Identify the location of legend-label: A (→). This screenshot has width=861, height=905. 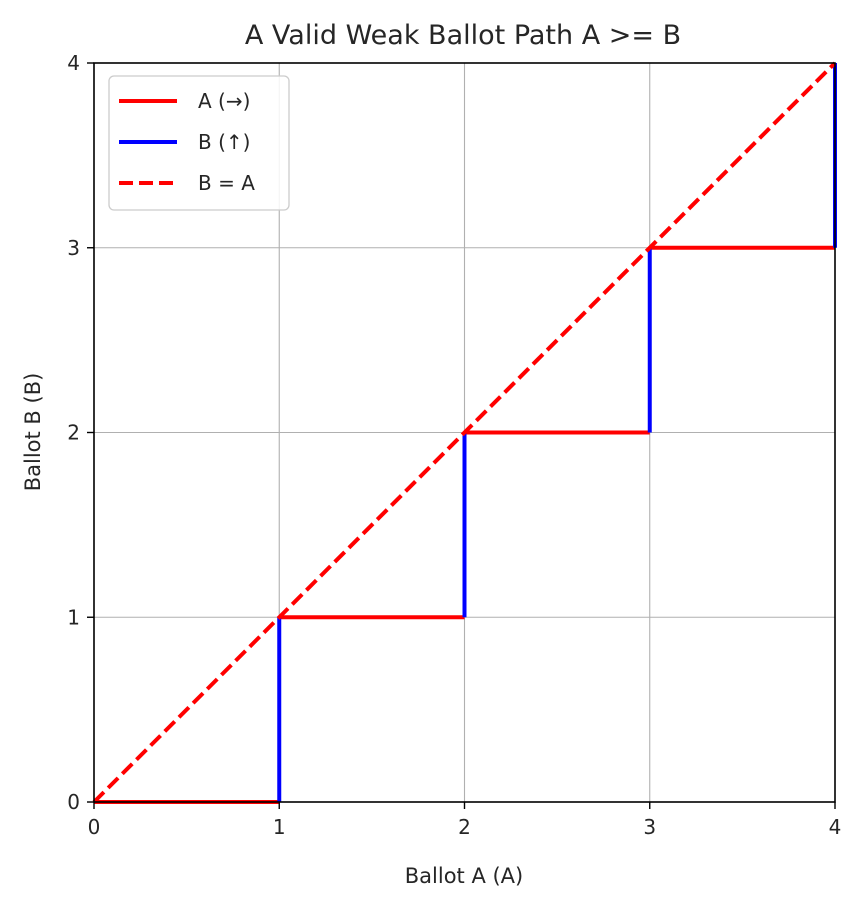
(224, 101).